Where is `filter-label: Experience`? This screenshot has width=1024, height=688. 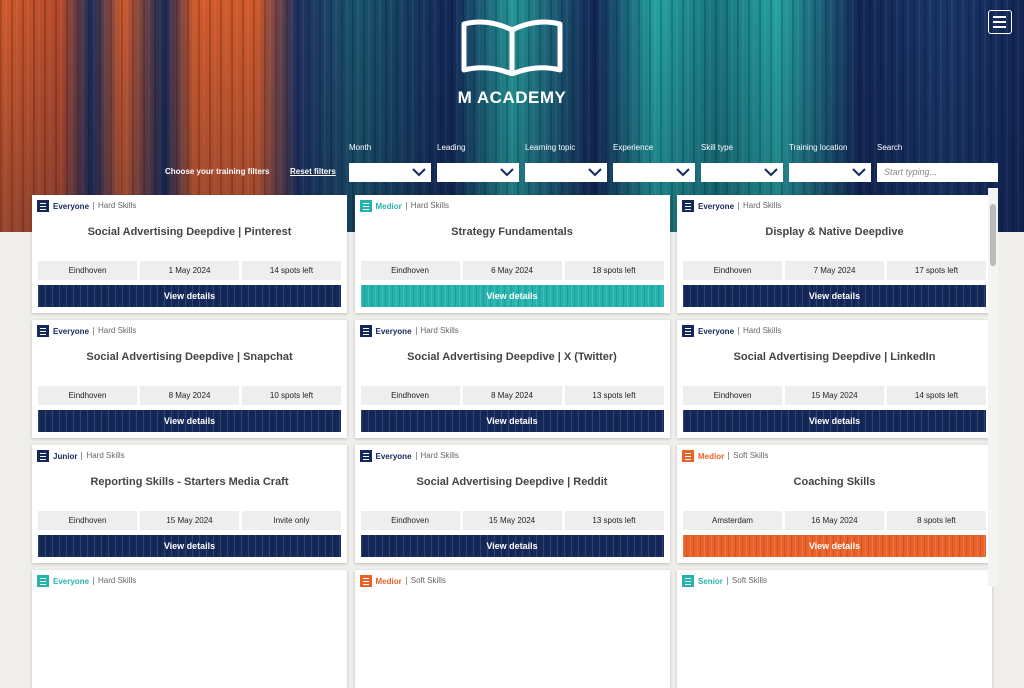 filter-label: Experience is located at coordinates (633, 147).